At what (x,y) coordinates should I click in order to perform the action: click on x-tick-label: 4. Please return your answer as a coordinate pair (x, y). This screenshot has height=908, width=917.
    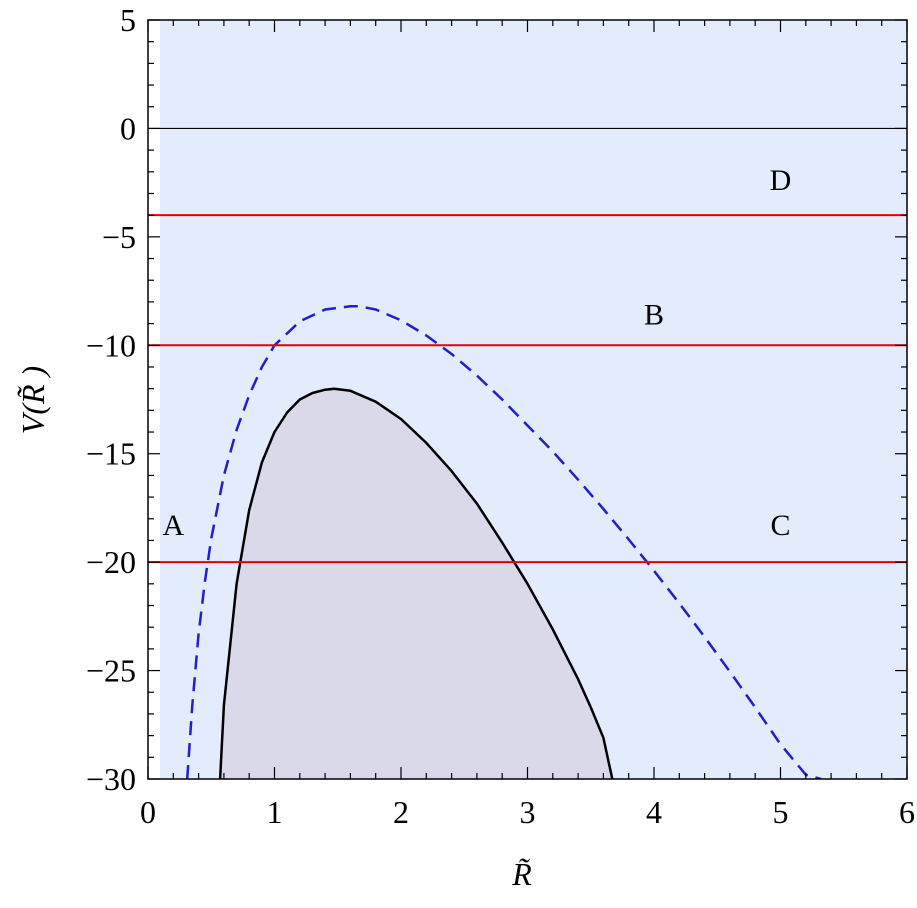
    Looking at the image, I should click on (654, 812).